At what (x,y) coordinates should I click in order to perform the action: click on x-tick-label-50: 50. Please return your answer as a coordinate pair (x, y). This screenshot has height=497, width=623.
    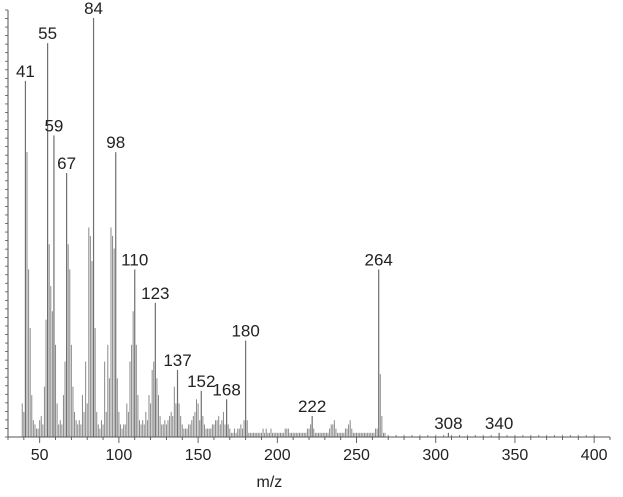
    Looking at the image, I should click on (40, 455).